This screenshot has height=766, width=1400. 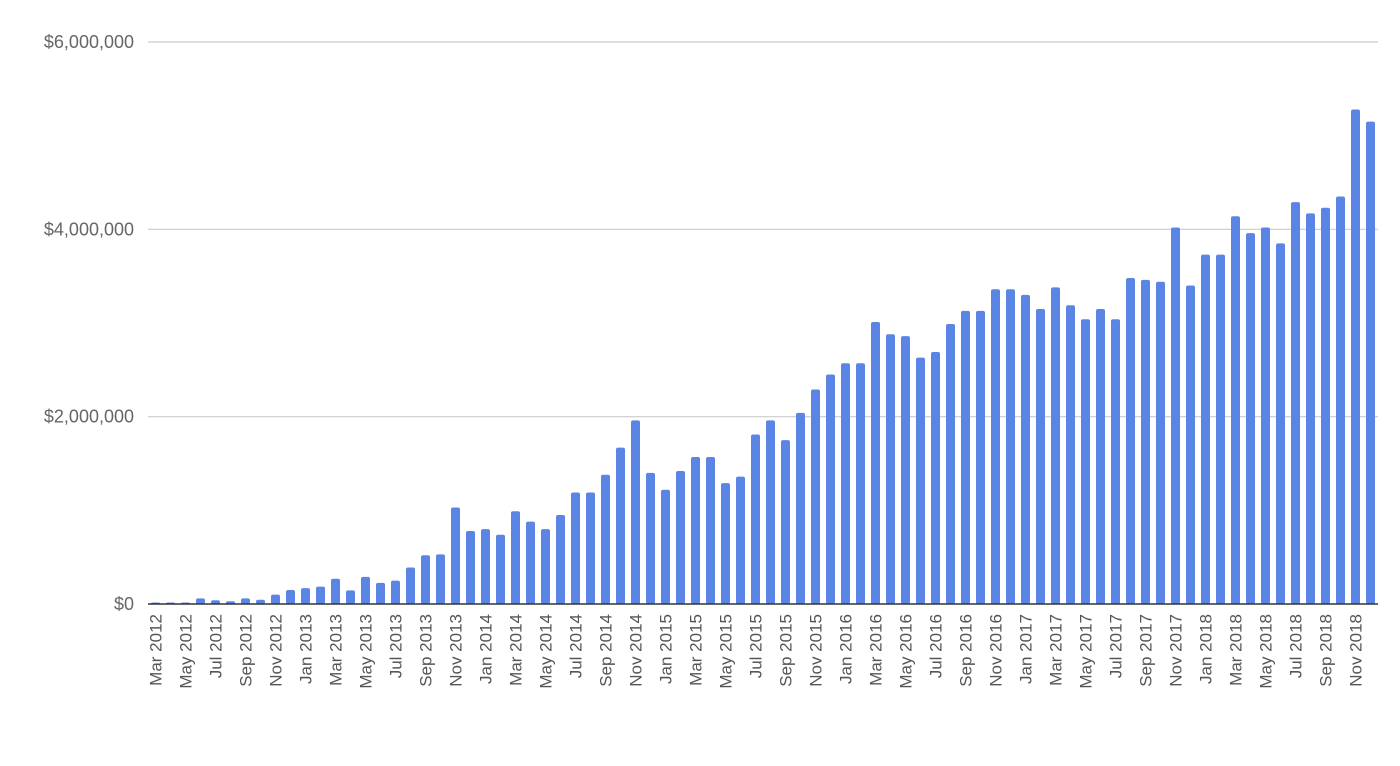 What do you see at coordinates (786, 650) in the screenshot?
I see `x-tick-label: Sep 2015` at bounding box center [786, 650].